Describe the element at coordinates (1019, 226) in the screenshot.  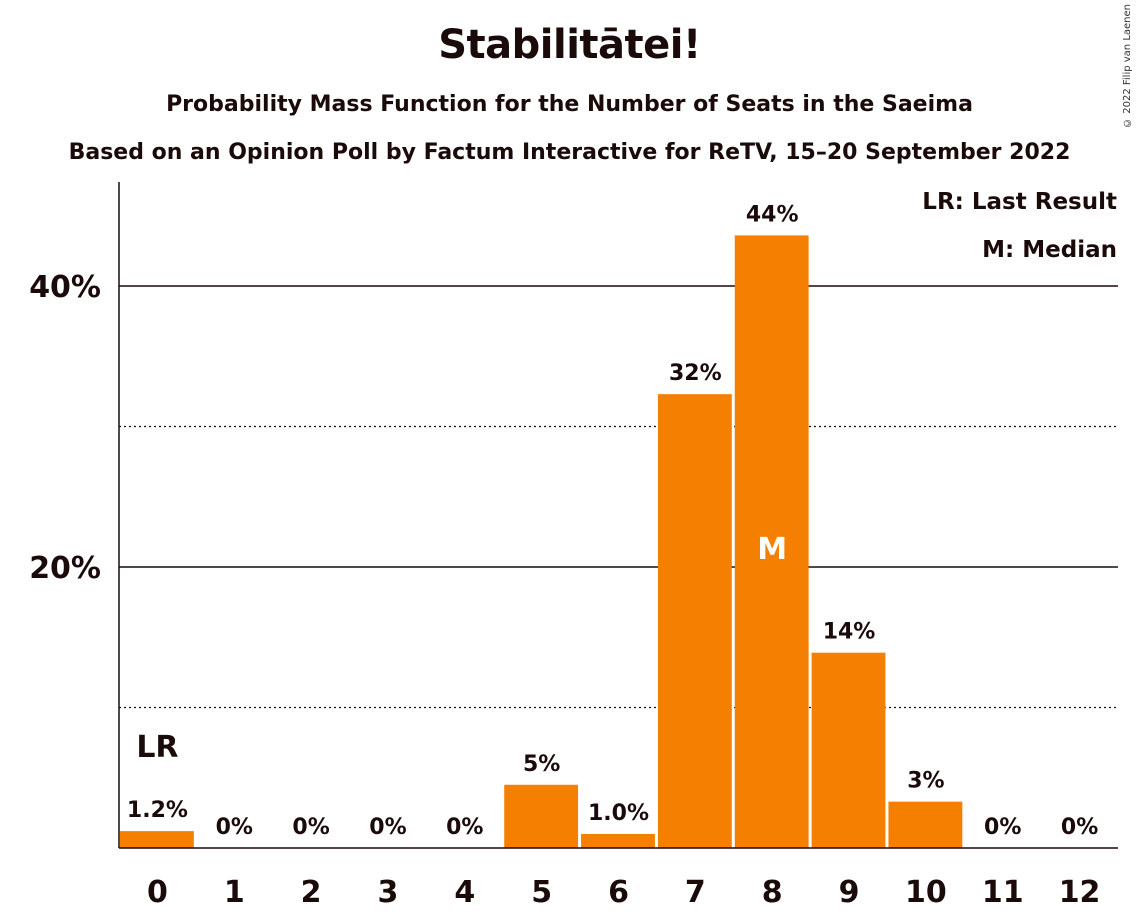
I see `legend: LR: Last Result M: Median` at that location.